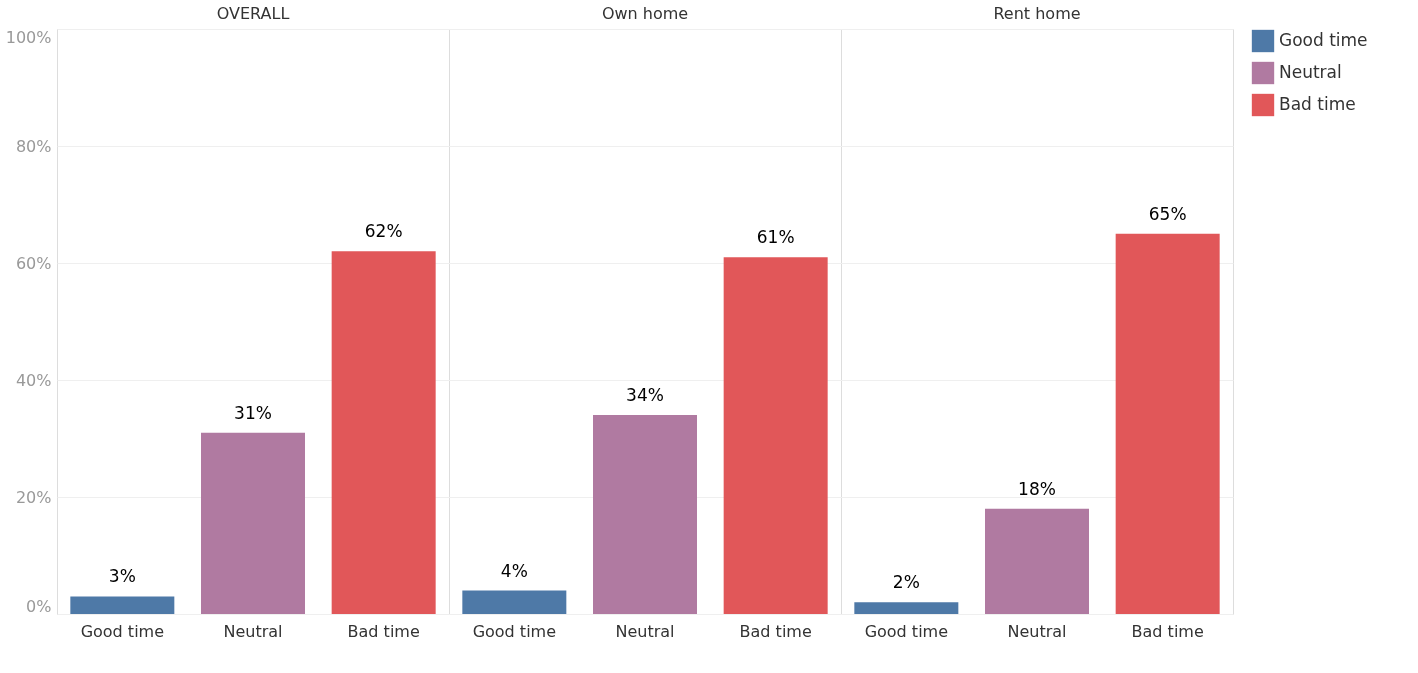 Image resolution: width=1418 pixels, height=673 pixels. What do you see at coordinates (775, 237) in the screenshot?
I see `data-label: 61%` at bounding box center [775, 237].